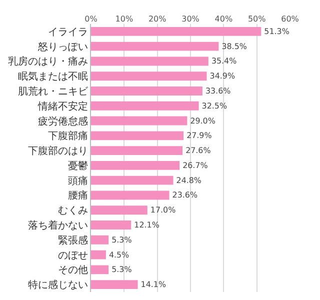 The image size is (320, 300). What do you see at coordinates (277, 31) in the screenshot?
I see `data-label: 51.3%` at bounding box center [277, 31].